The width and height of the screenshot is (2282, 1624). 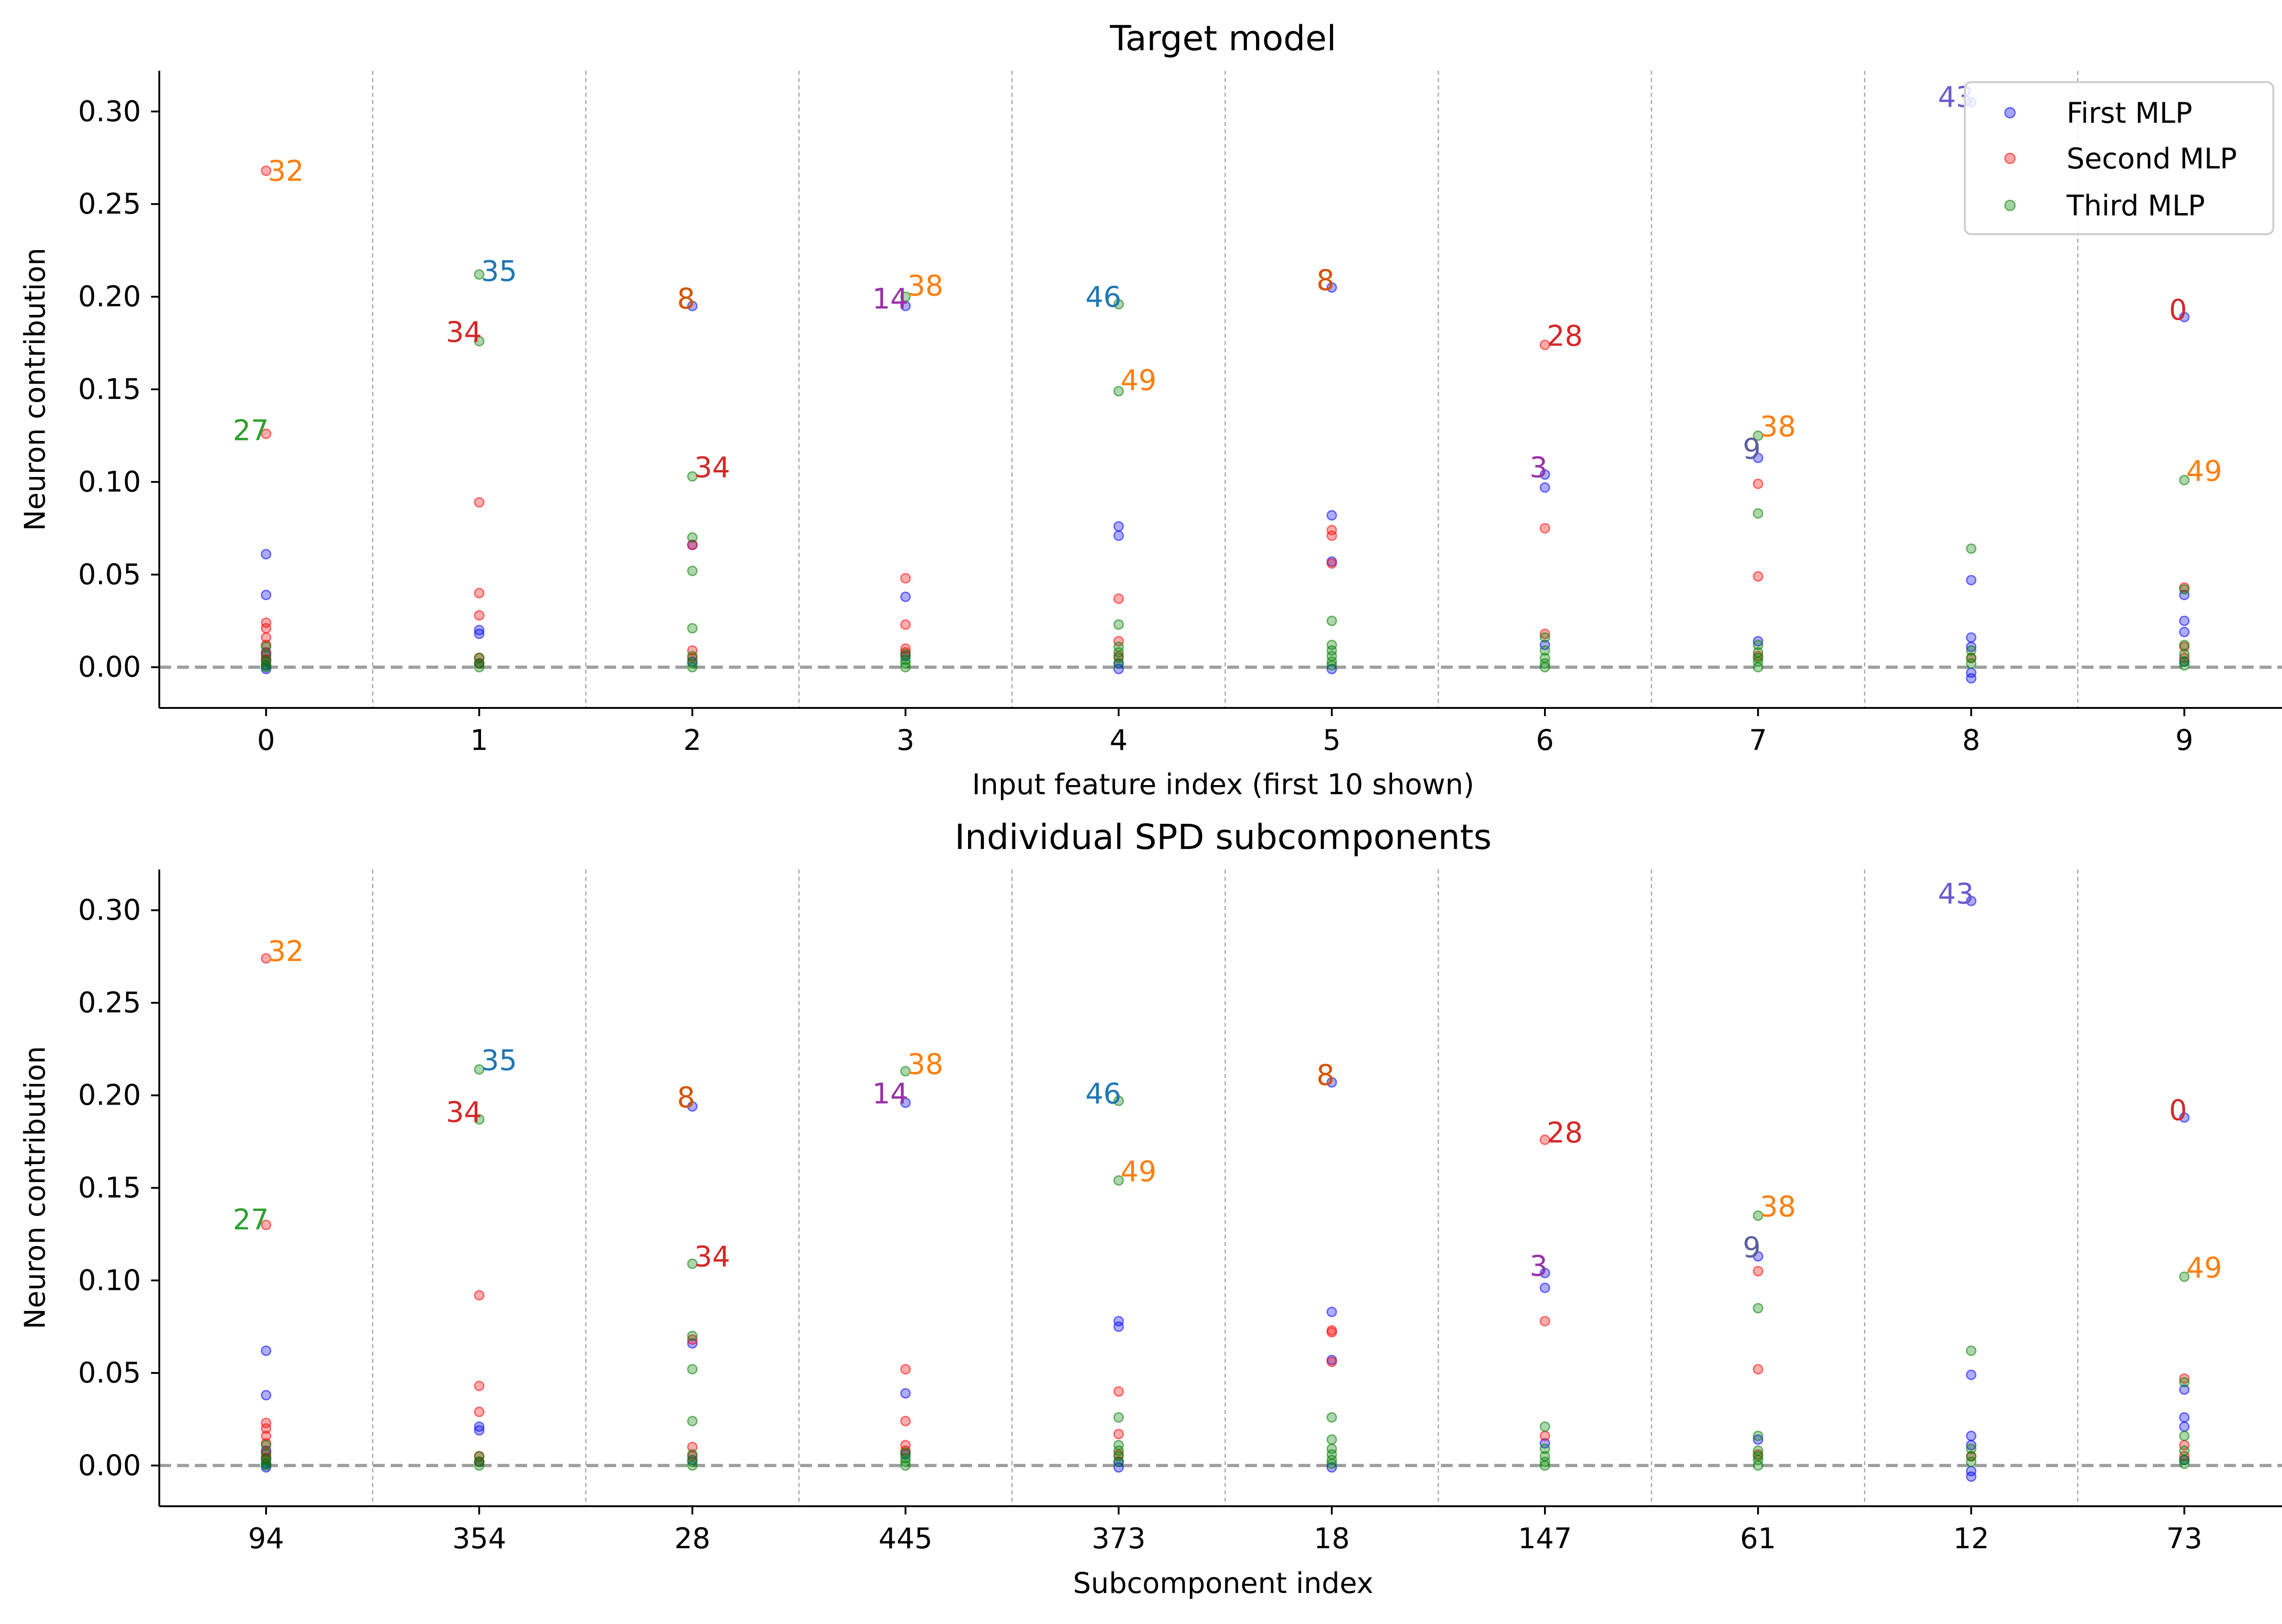 What do you see at coordinates (1545, 1538) in the screenshot?
I see `x-tick-label: 147` at bounding box center [1545, 1538].